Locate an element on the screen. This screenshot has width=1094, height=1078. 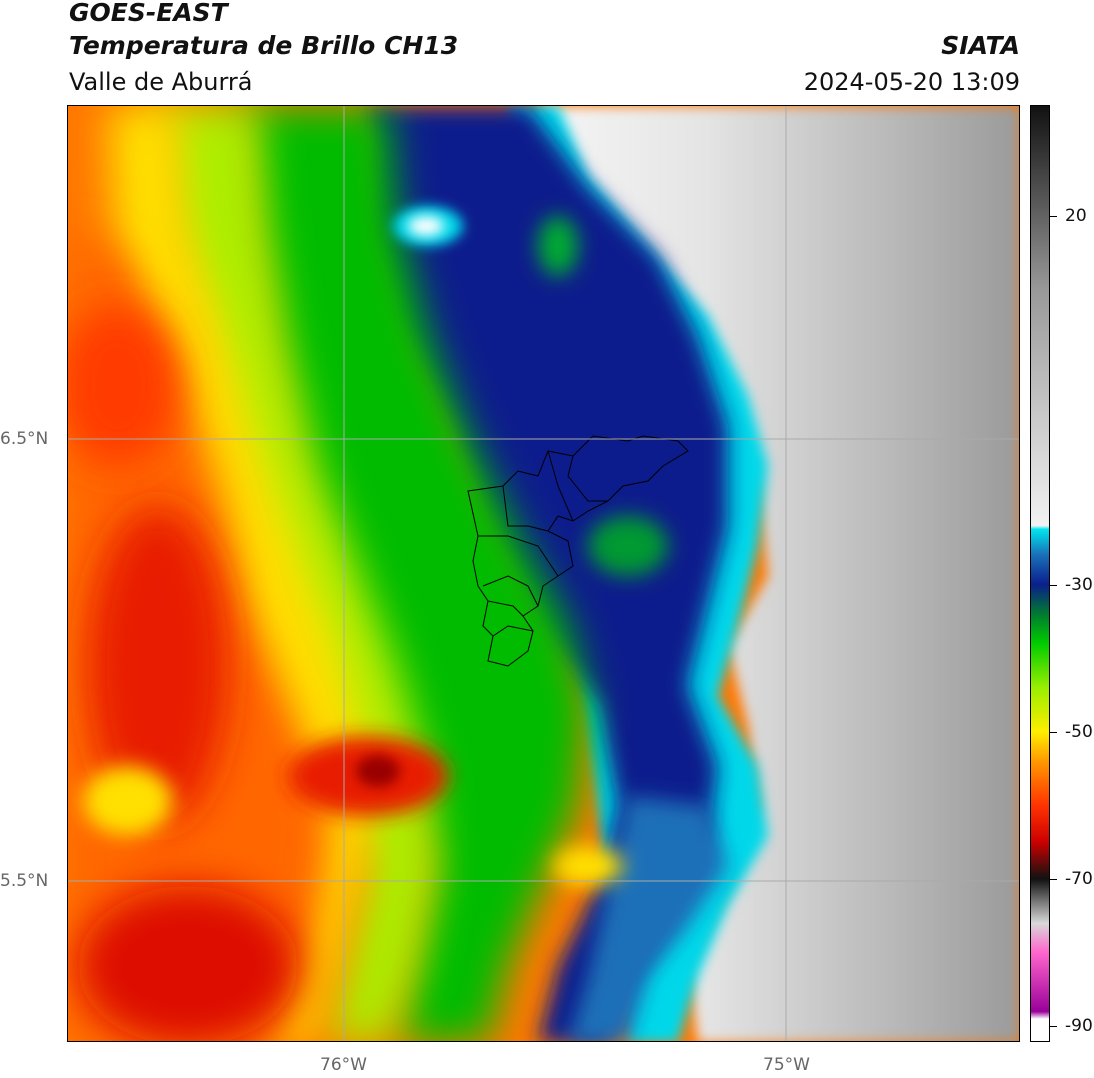
lat-label-5.5: 5.5°N is located at coordinates (24, 881).